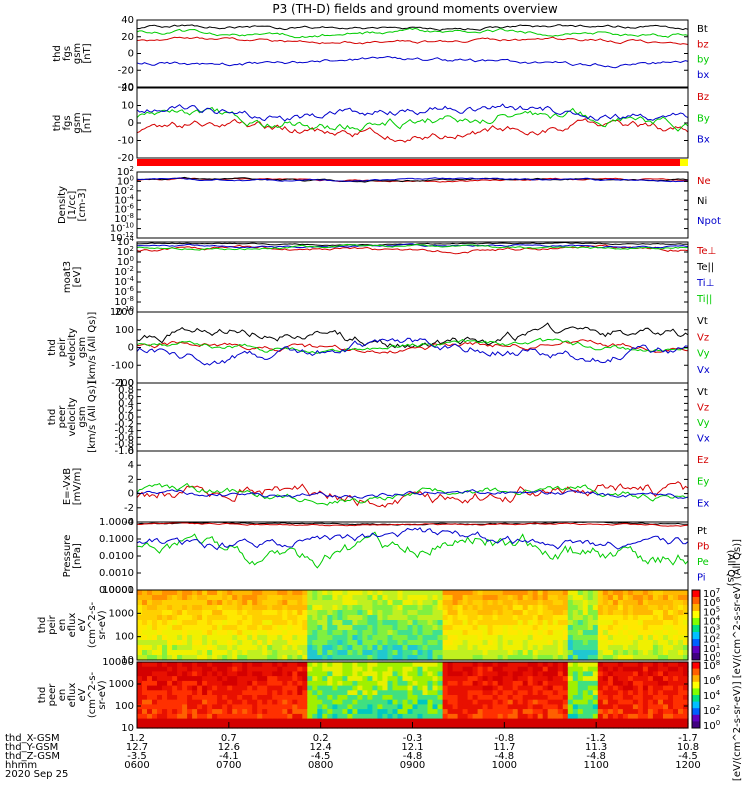  I want to click on series-line-Ex, so click(412, 494).